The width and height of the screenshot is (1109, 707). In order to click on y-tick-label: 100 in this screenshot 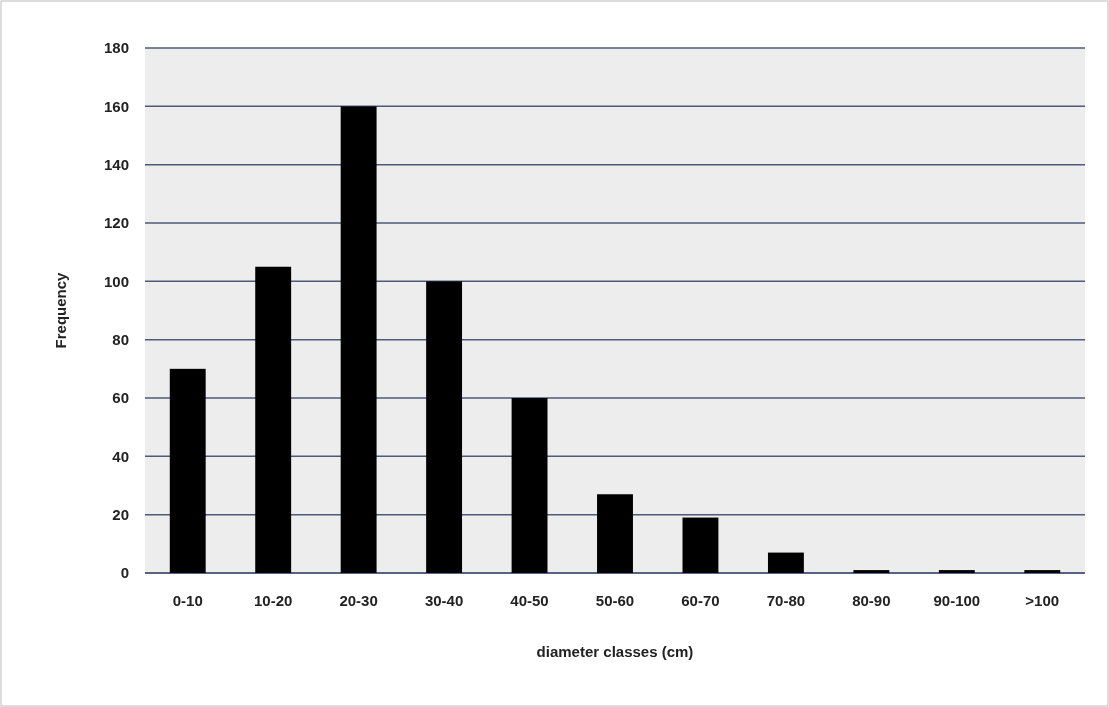, I will do `click(116, 281)`.